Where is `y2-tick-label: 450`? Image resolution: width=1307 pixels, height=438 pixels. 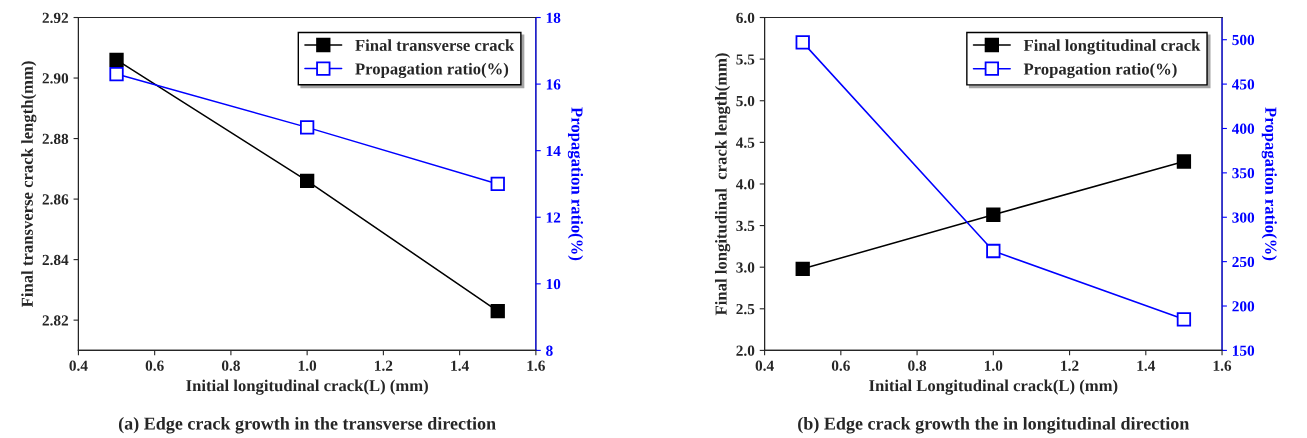 y2-tick-label: 450 is located at coordinates (1243, 84).